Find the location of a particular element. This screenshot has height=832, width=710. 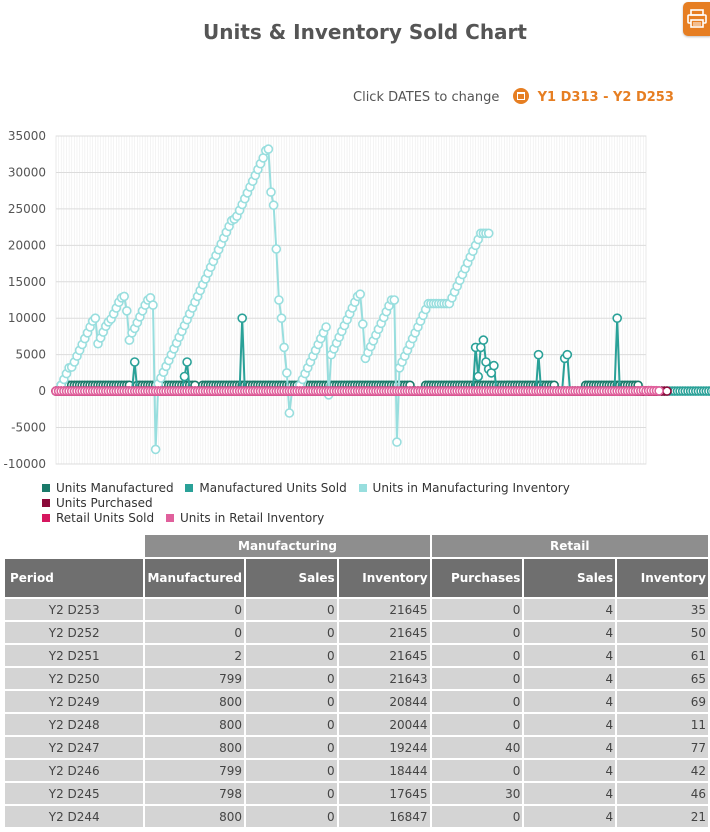

legend-item: Units in Retail Inventory is located at coordinates (244, 518).